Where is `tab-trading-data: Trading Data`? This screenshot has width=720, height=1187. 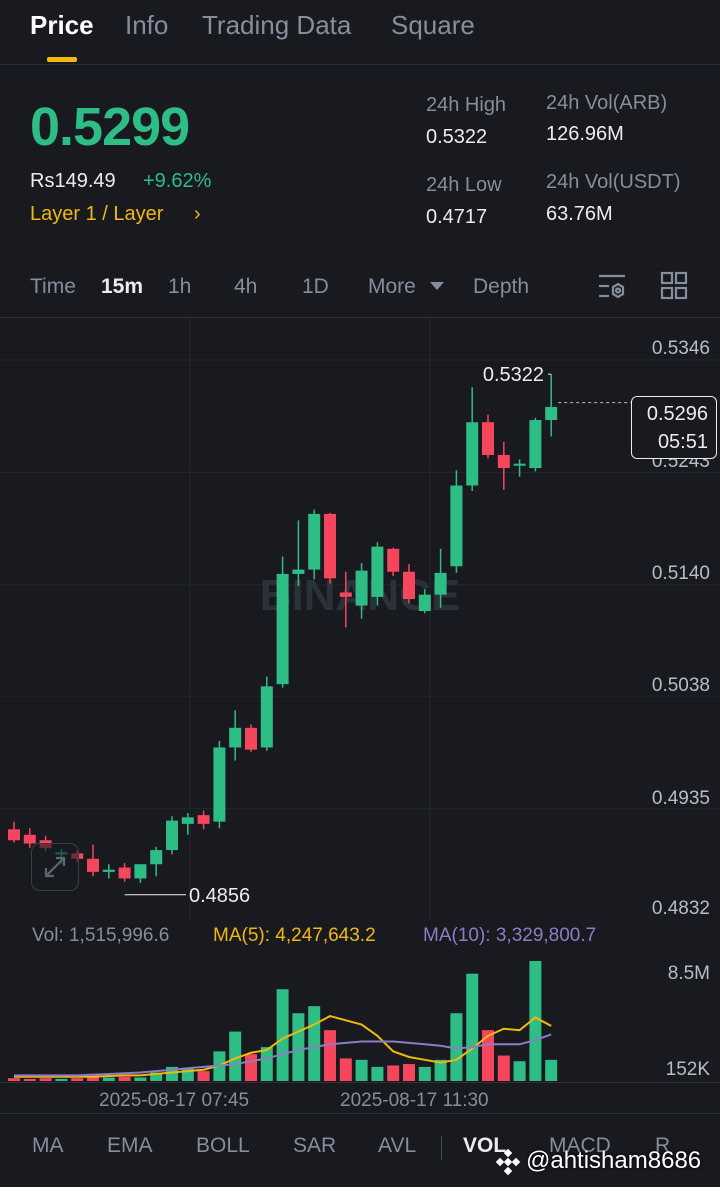 tab-trading-data: Trading Data is located at coordinates (277, 25).